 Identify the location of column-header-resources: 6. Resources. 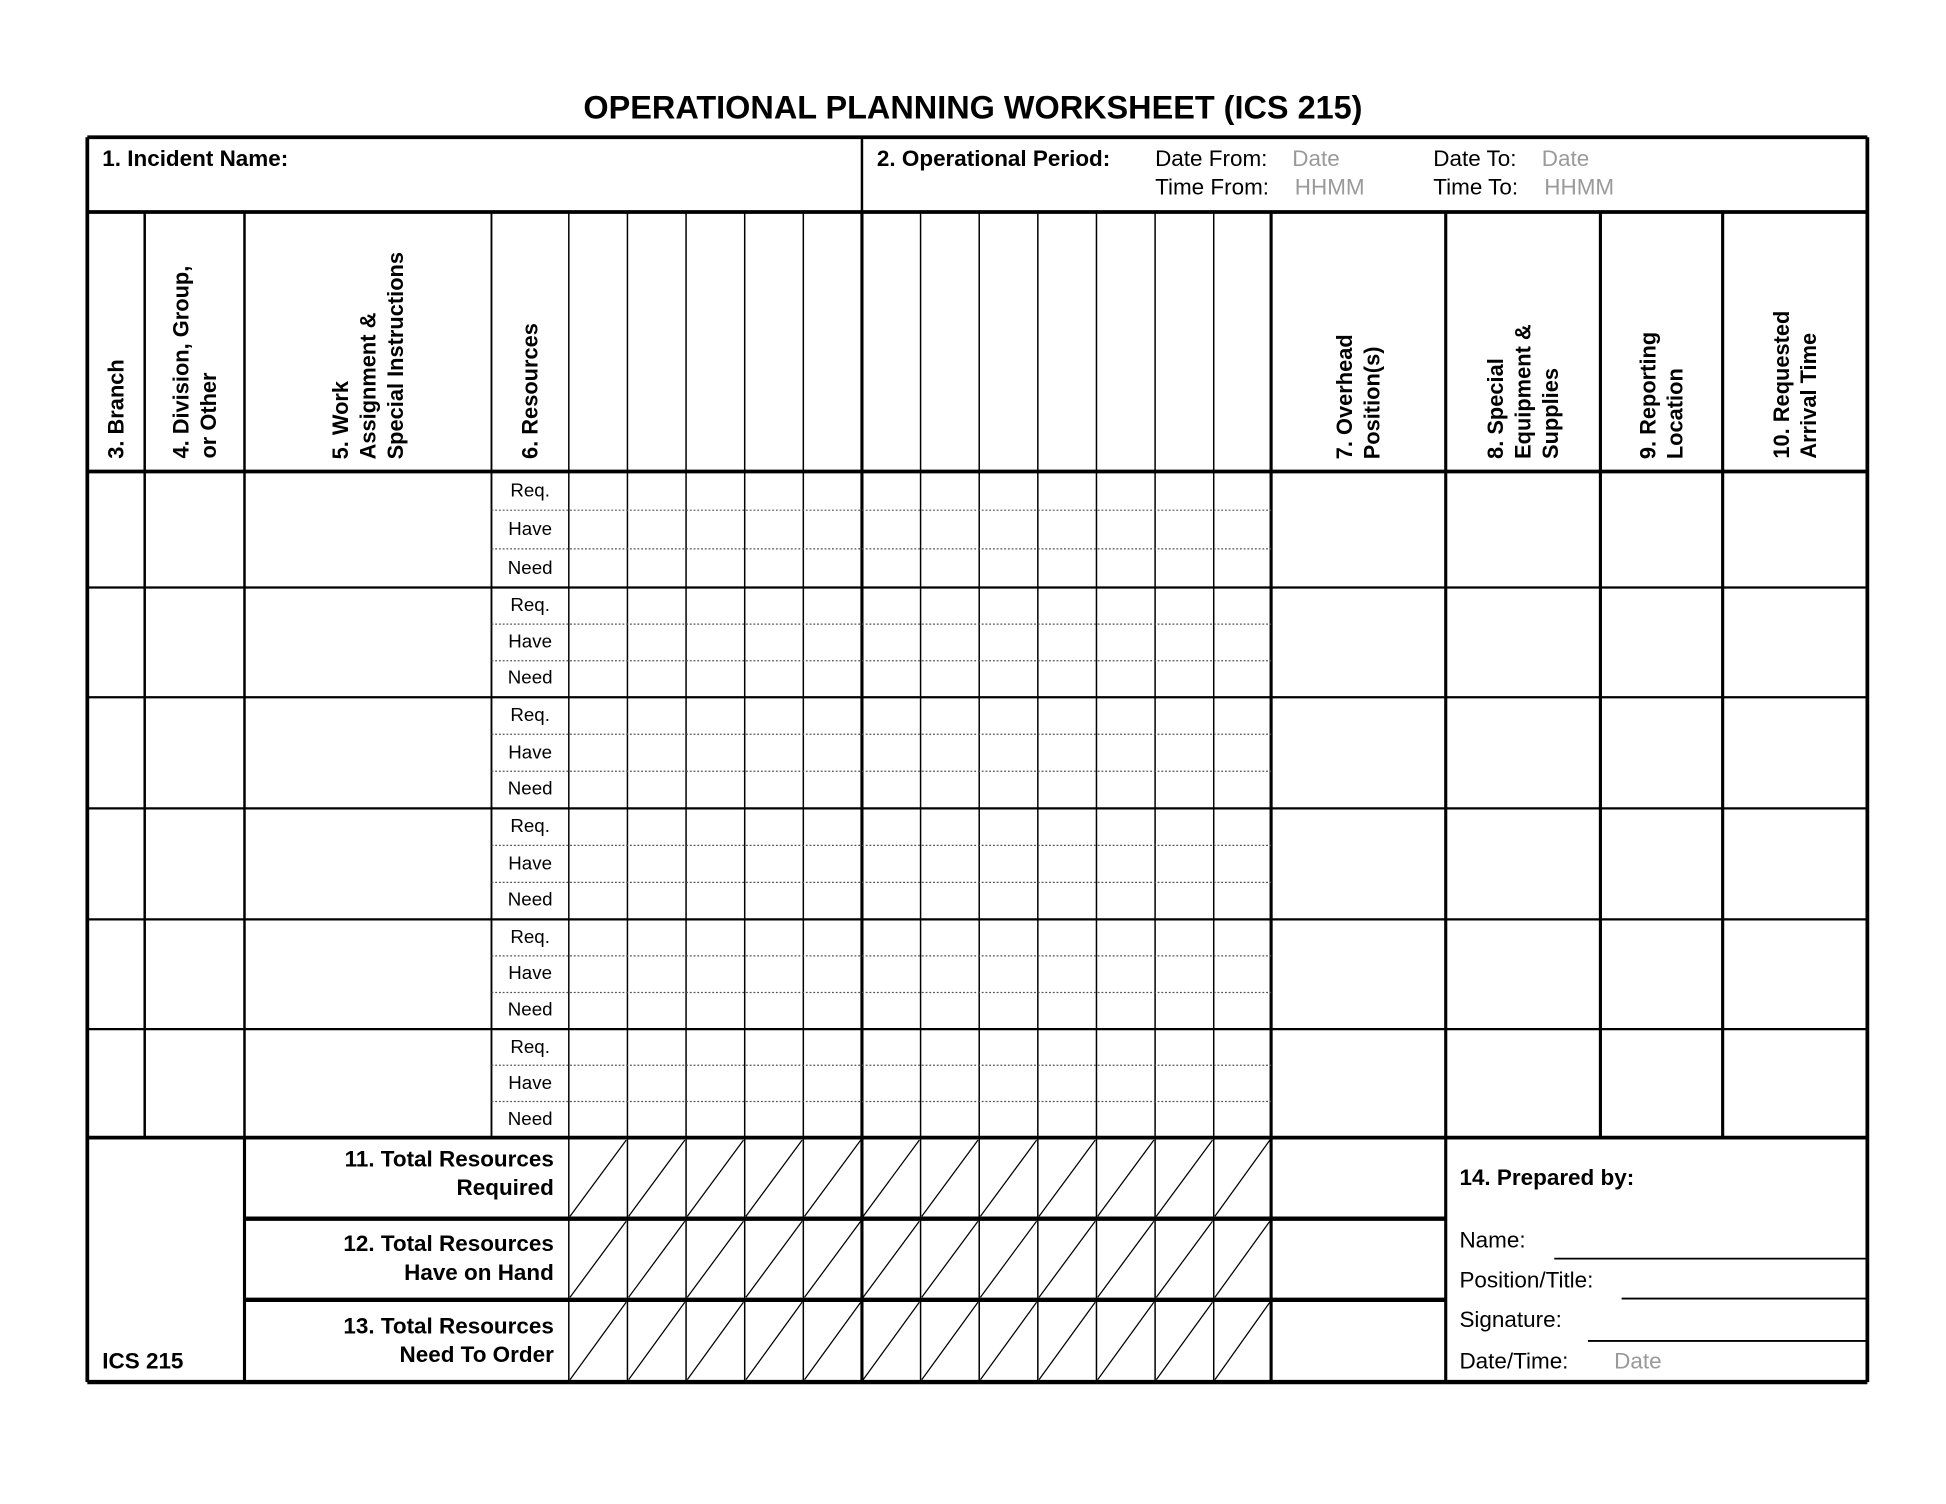
(530, 391).